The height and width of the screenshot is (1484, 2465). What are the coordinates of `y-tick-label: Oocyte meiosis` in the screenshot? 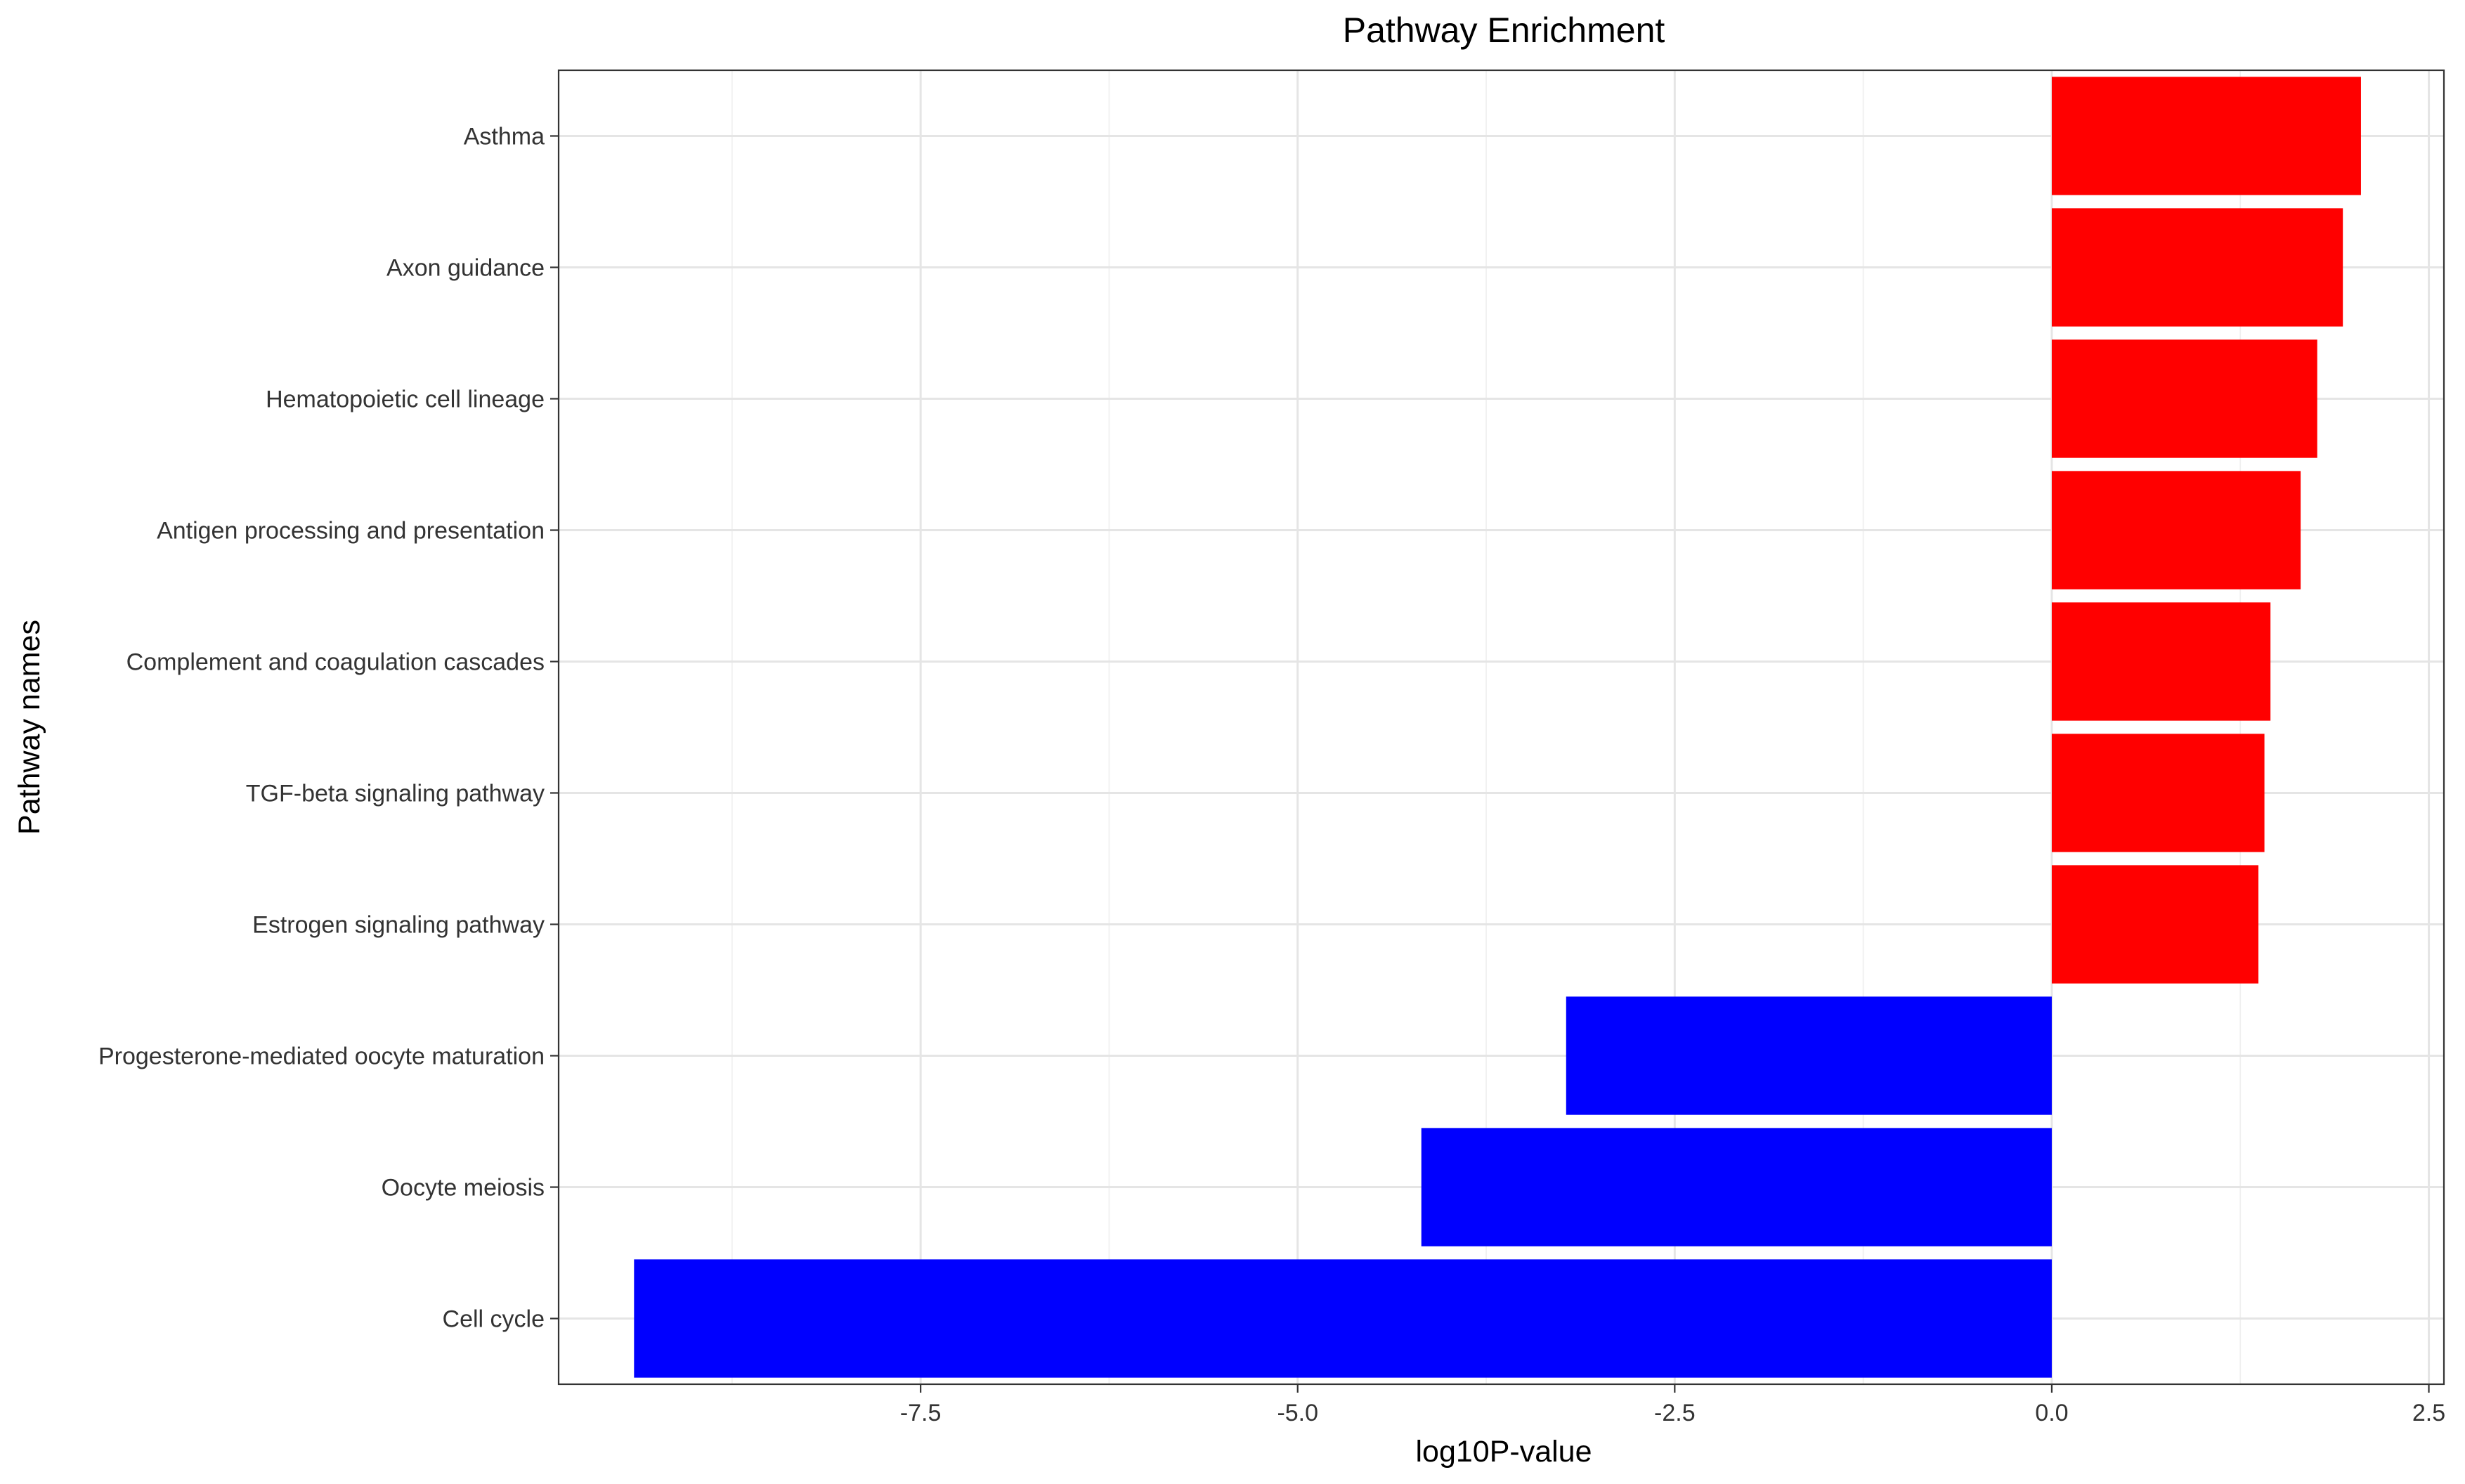 It's located at (463, 1188).